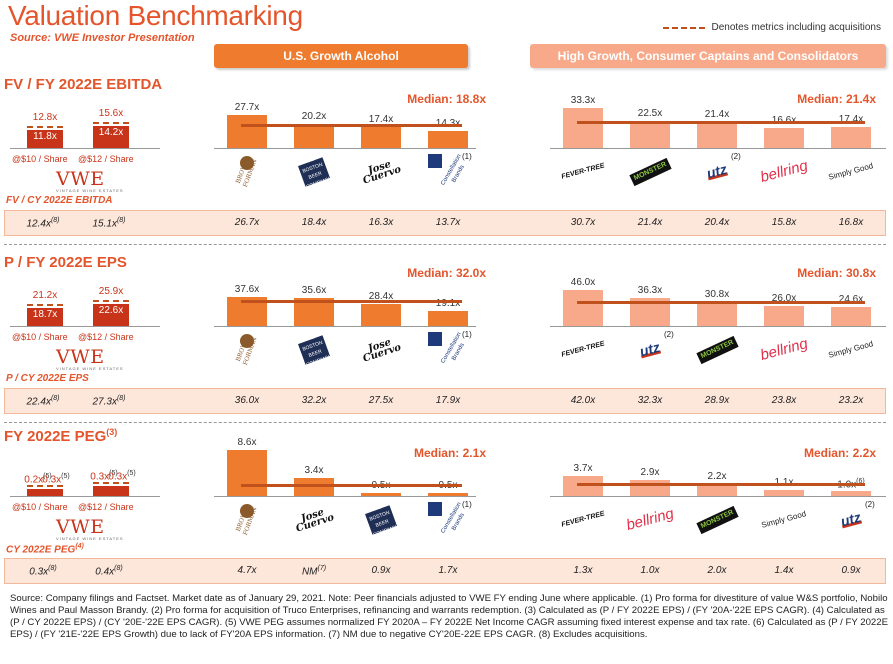 The image size is (893, 664). Describe the element at coordinates (38, 479) in the screenshot. I see `vwe-value-label: 0.2x(5)` at that location.